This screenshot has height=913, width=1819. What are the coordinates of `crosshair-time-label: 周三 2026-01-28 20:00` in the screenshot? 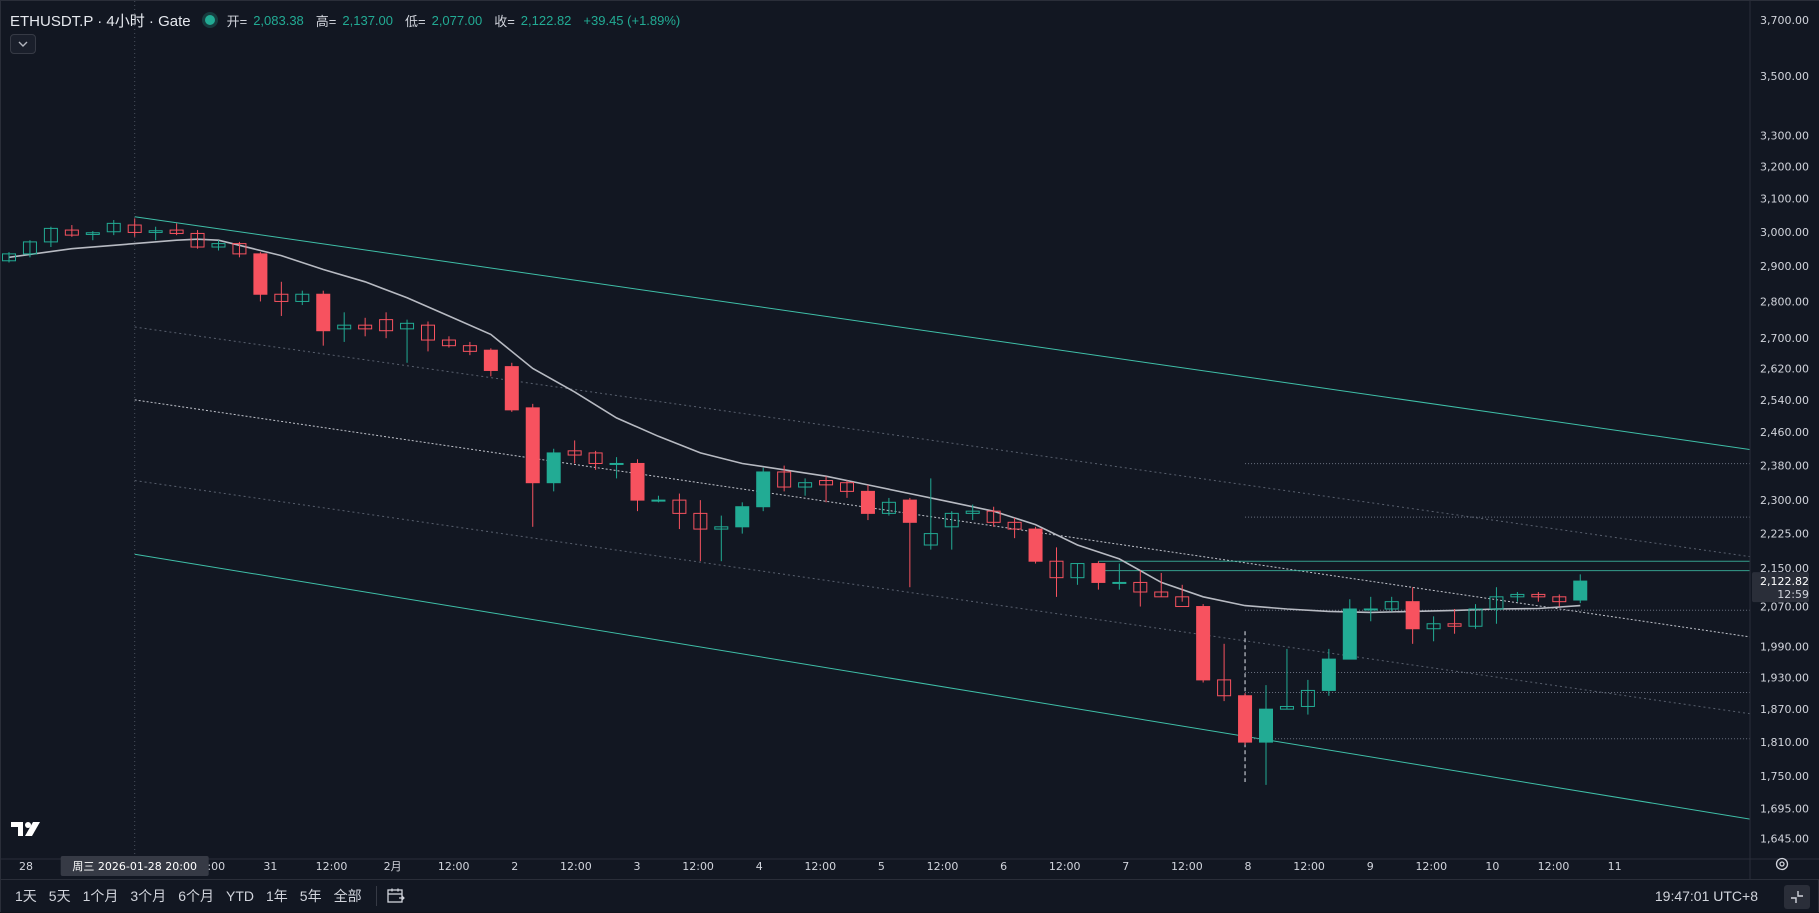 It's located at (134, 866).